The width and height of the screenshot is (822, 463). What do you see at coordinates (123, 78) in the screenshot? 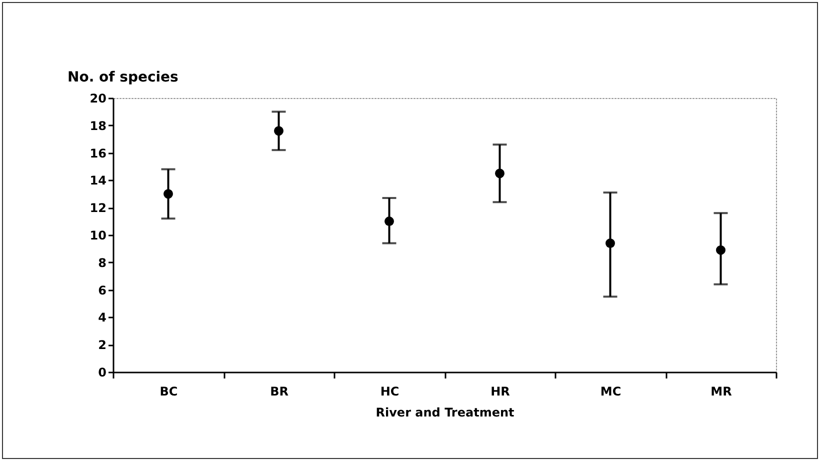
I see `y-axis-title: No. of species` at bounding box center [123, 78].